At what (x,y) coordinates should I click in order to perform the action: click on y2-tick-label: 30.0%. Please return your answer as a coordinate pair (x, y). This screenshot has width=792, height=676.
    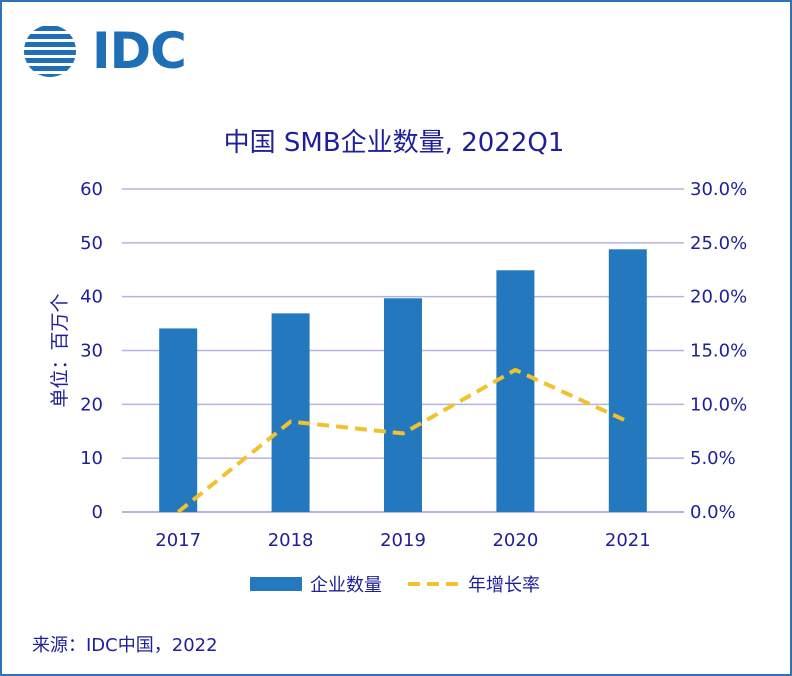
    Looking at the image, I should click on (718, 189).